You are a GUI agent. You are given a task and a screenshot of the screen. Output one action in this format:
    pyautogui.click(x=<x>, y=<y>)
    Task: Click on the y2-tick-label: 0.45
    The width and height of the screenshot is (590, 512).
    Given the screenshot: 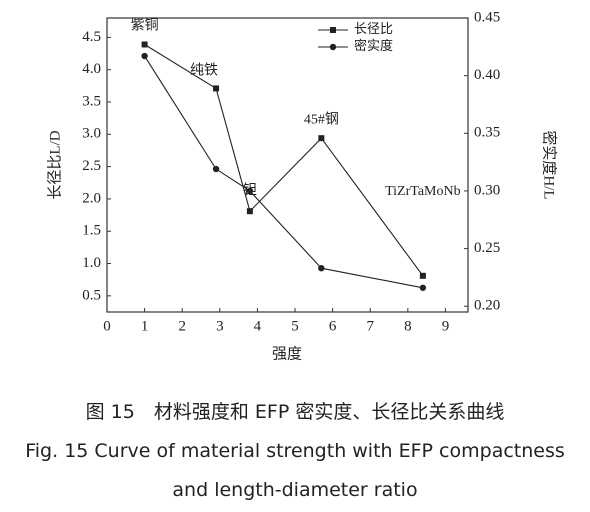 What is the action you would take?
    pyautogui.click(x=487, y=17)
    